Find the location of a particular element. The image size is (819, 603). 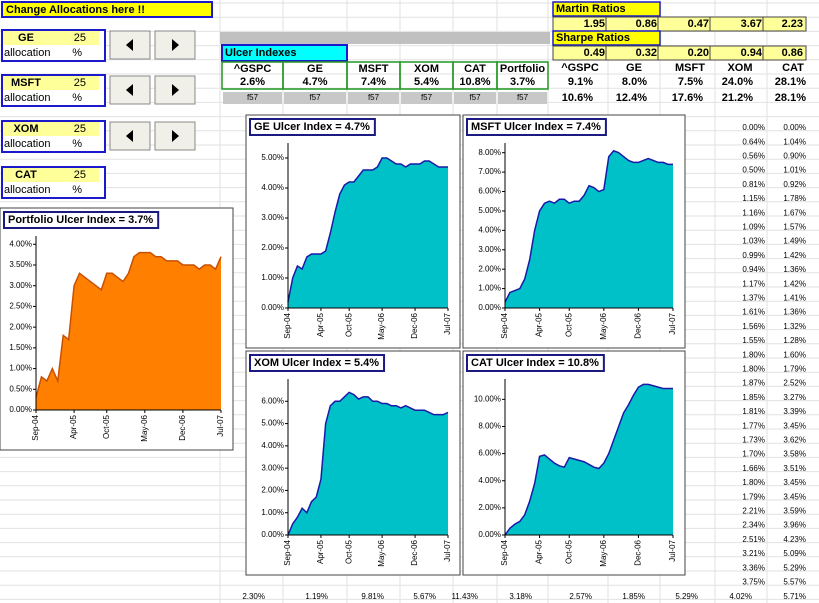

cell-text: 0.64% is located at coordinates (753, 141).